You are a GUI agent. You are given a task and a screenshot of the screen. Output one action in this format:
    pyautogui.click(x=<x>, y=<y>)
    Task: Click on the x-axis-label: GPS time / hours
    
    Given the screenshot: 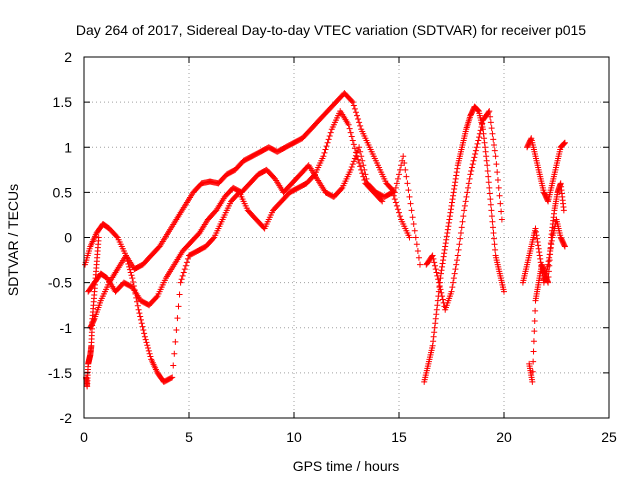 What is the action you would take?
    pyautogui.click(x=346, y=466)
    